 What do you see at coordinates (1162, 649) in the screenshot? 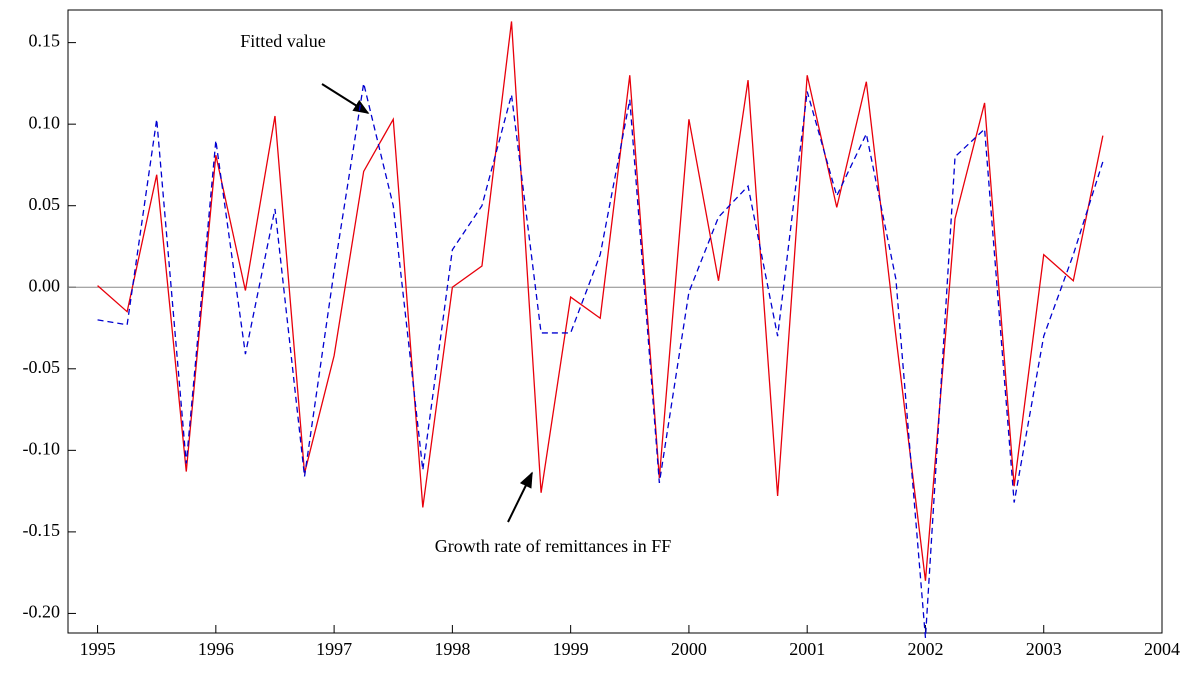
I see `x-tick-label: 2004` at bounding box center [1162, 649].